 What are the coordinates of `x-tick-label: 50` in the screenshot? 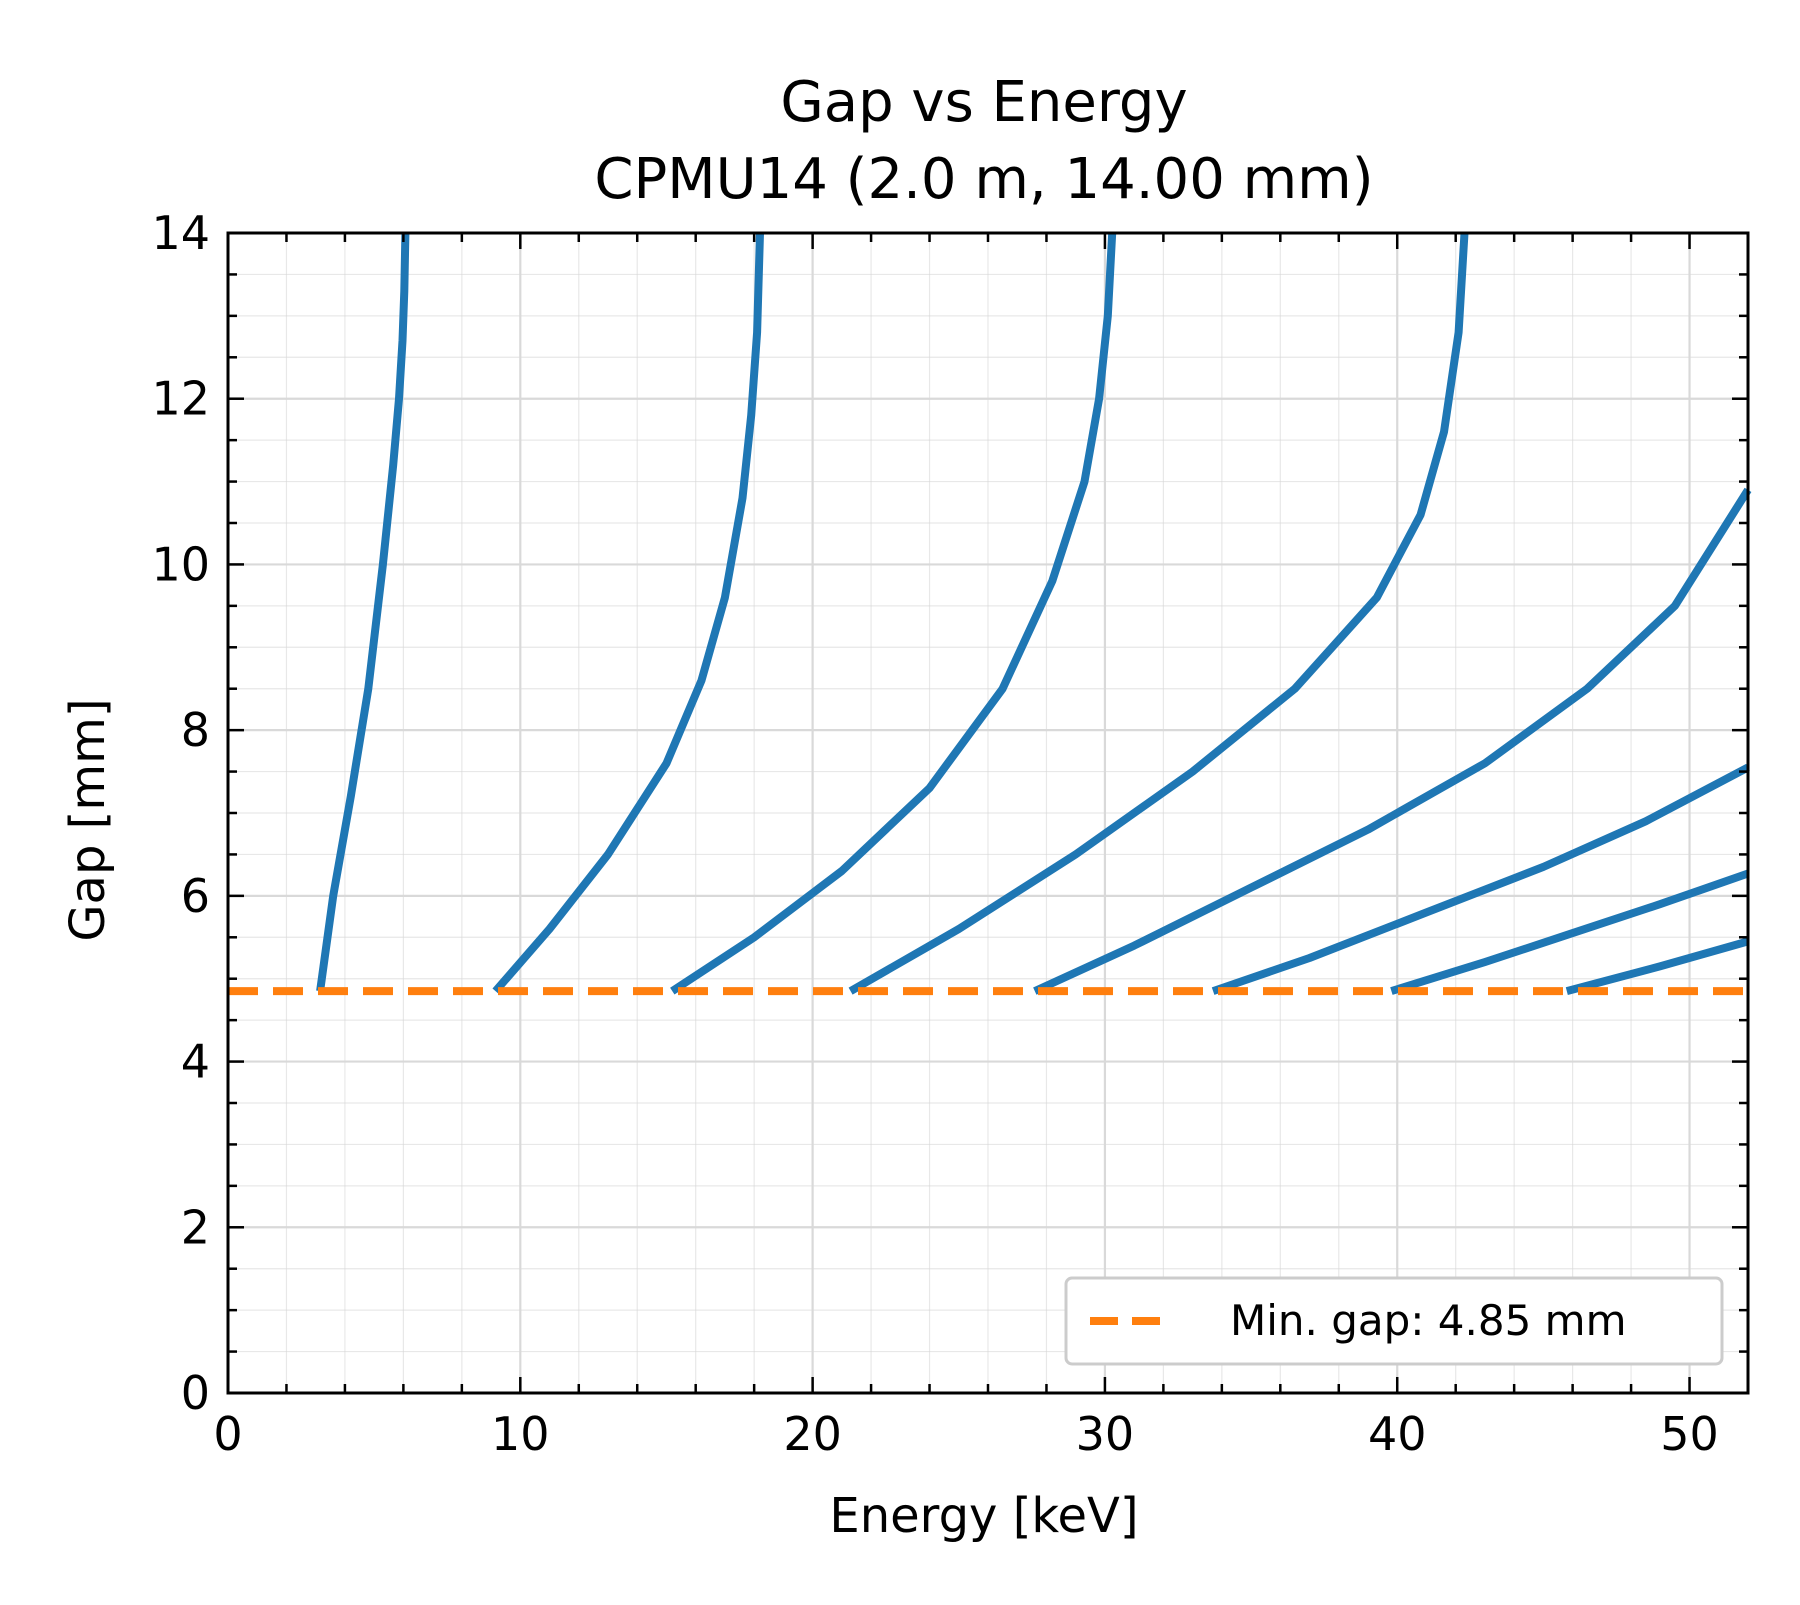 It's located at (1689, 1434).